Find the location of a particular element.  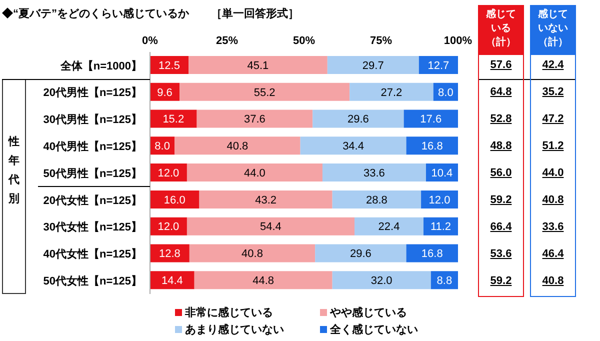

data-label: 15.2 is located at coordinates (173, 120).